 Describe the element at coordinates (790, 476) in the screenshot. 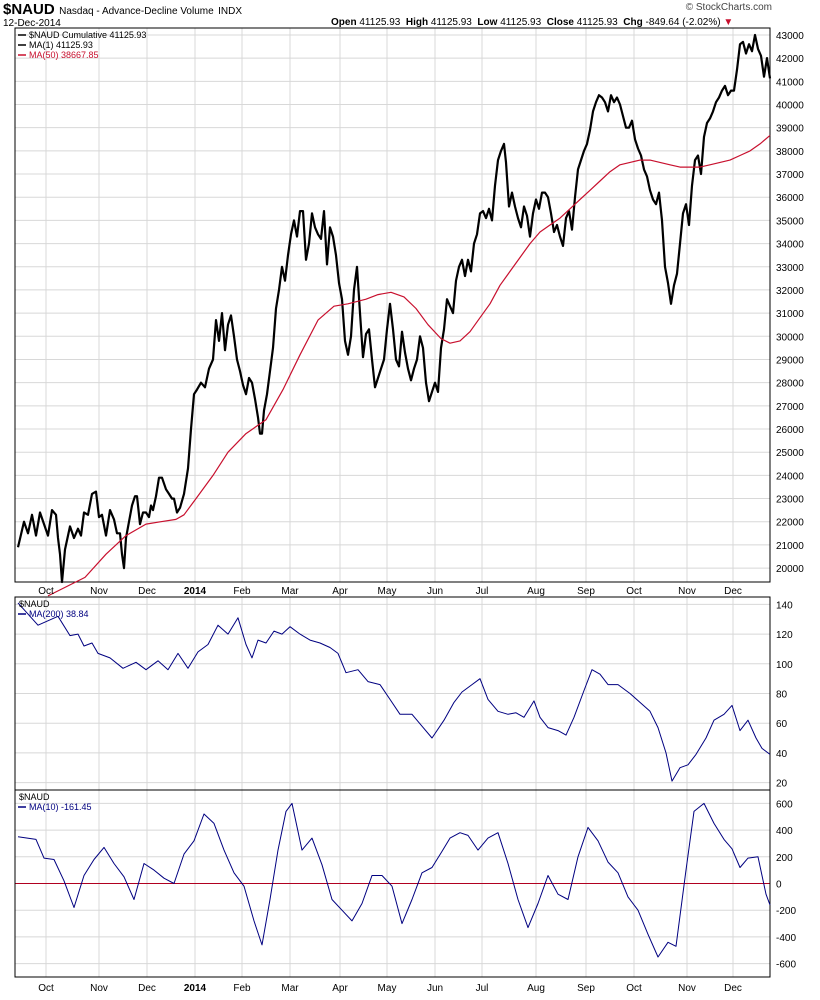

I see `y-tick-label: 24000` at that location.